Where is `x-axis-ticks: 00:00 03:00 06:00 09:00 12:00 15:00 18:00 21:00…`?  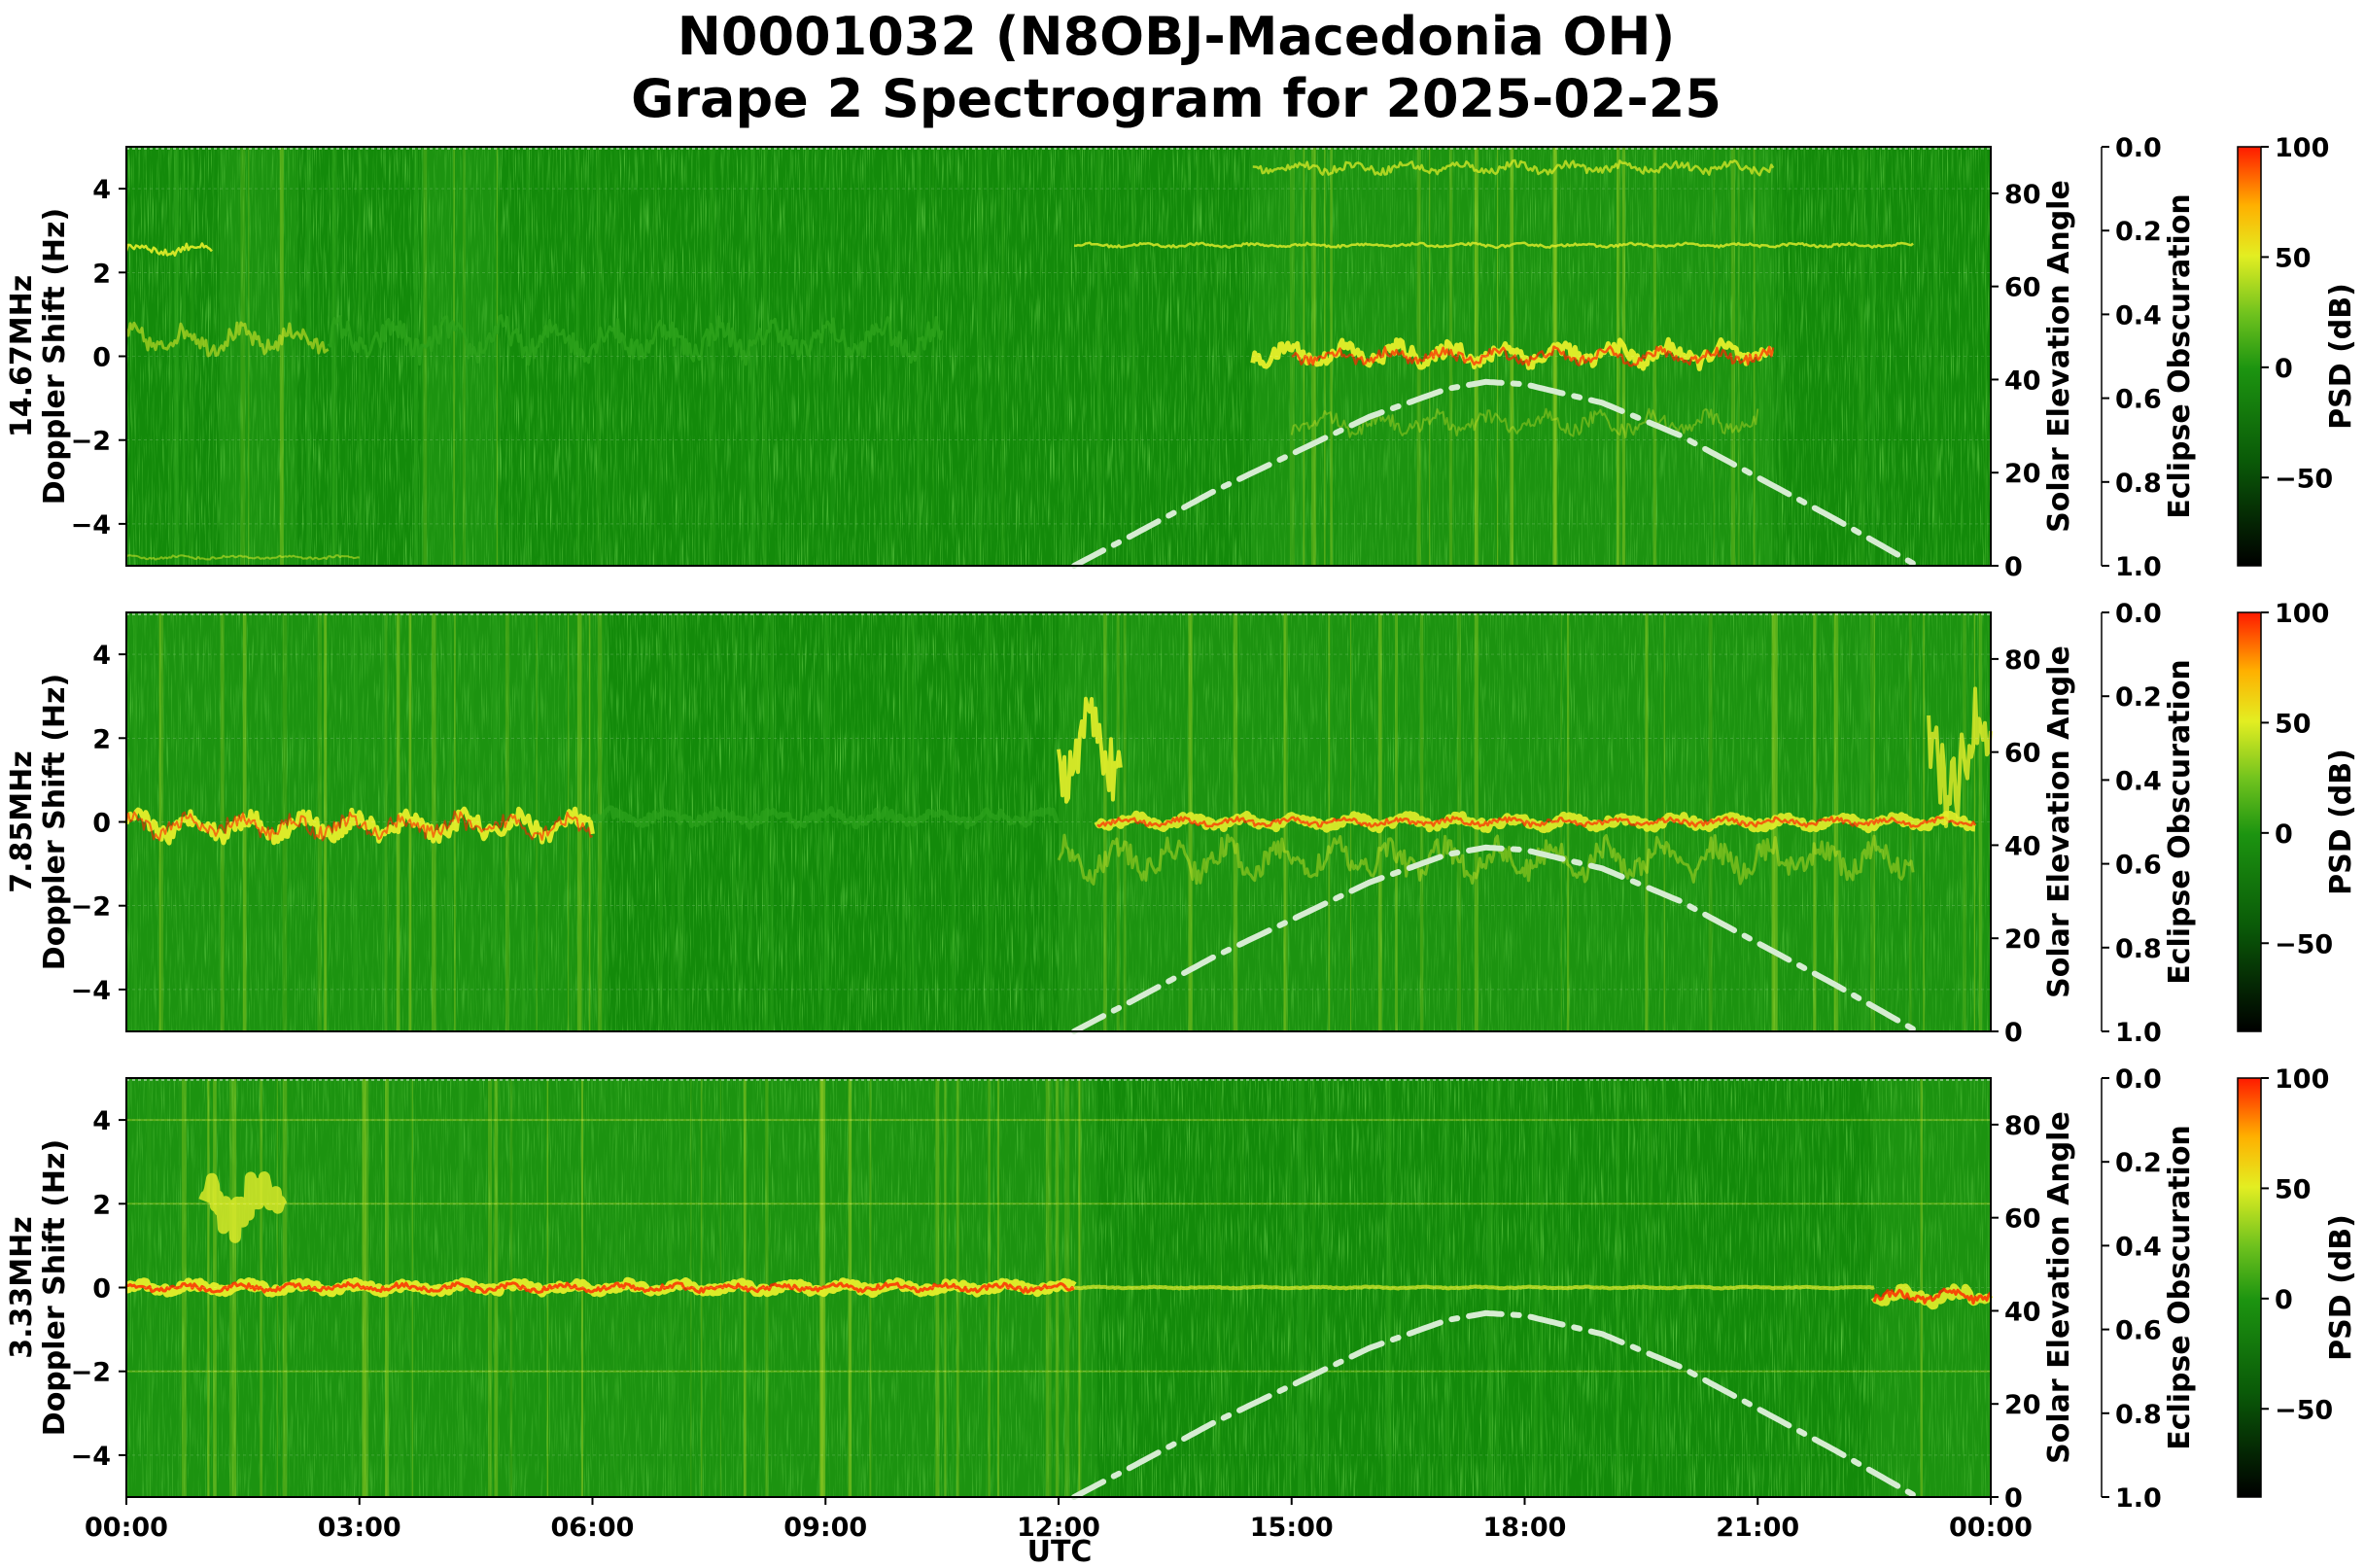 x-axis-ticks: 00:00 03:00 06:00 09:00 12:00 15:00 18:00 21:00… is located at coordinates (1059, 1520).